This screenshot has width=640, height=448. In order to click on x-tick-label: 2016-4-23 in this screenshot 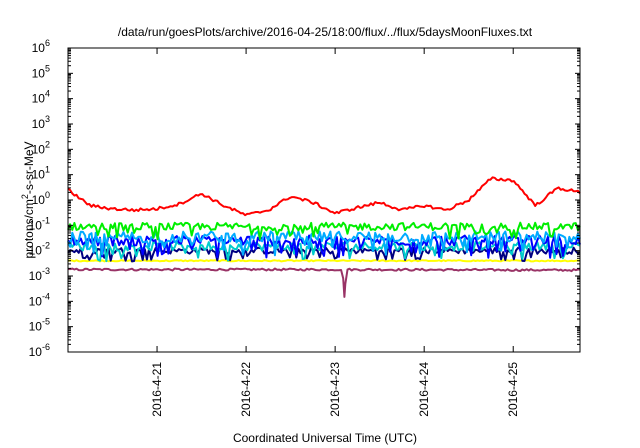, I will do `click(335, 389)`.